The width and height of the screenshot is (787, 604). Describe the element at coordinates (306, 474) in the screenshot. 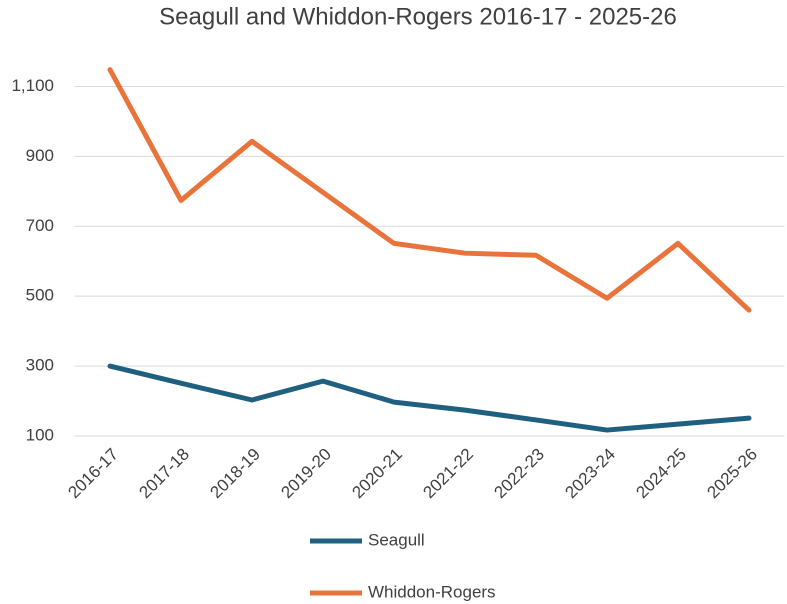

I see `x-tick-label: 2019-20` at that location.